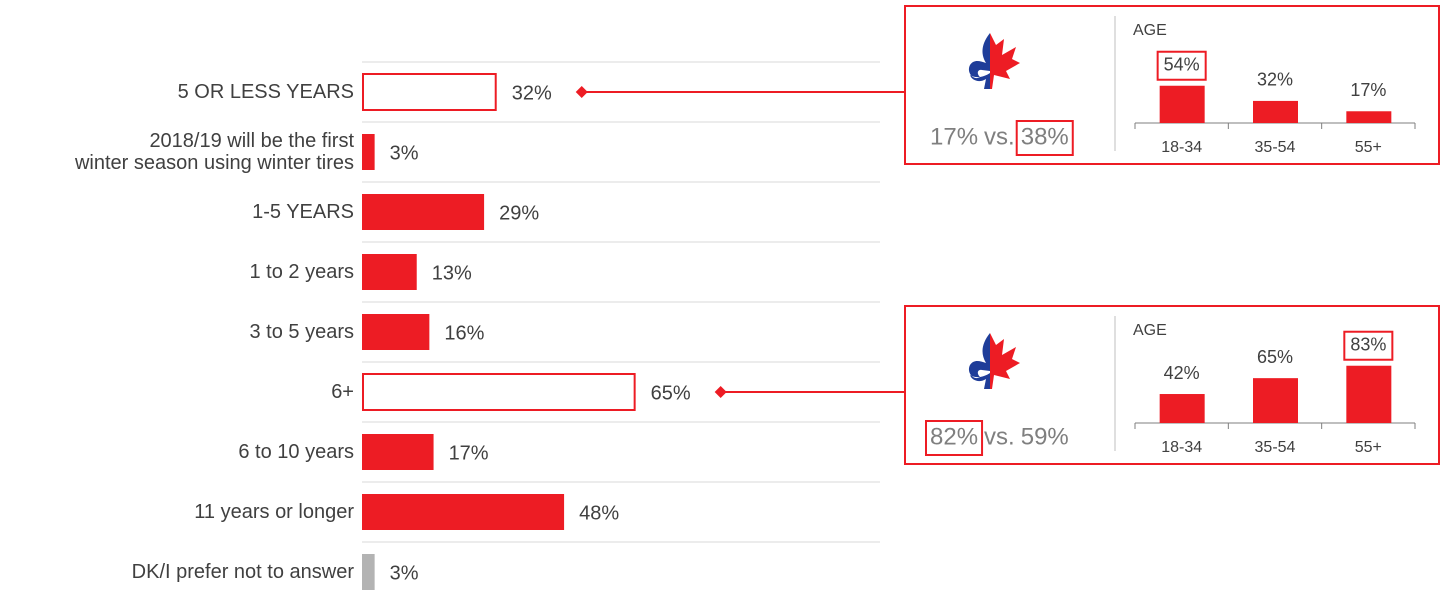 The height and width of the screenshot is (601, 1441). What do you see at coordinates (303, 212) in the screenshot?
I see `category-label: 1-5 YEARS` at bounding box center [303, 212].